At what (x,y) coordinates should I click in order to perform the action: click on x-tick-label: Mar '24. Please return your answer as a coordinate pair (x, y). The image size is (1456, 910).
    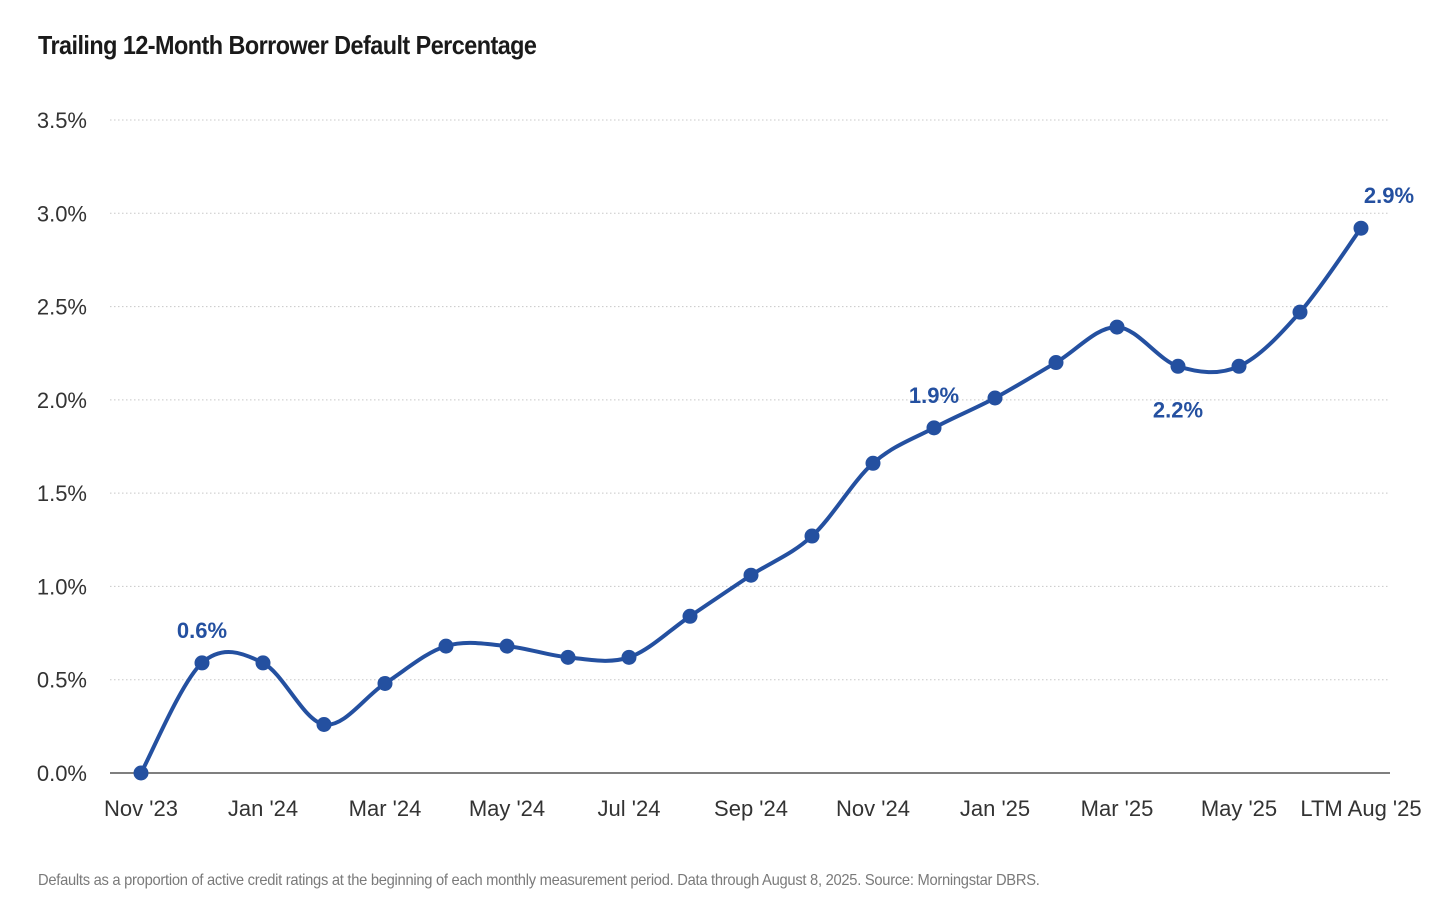
    Looking at the image, I should click on (385, 808).